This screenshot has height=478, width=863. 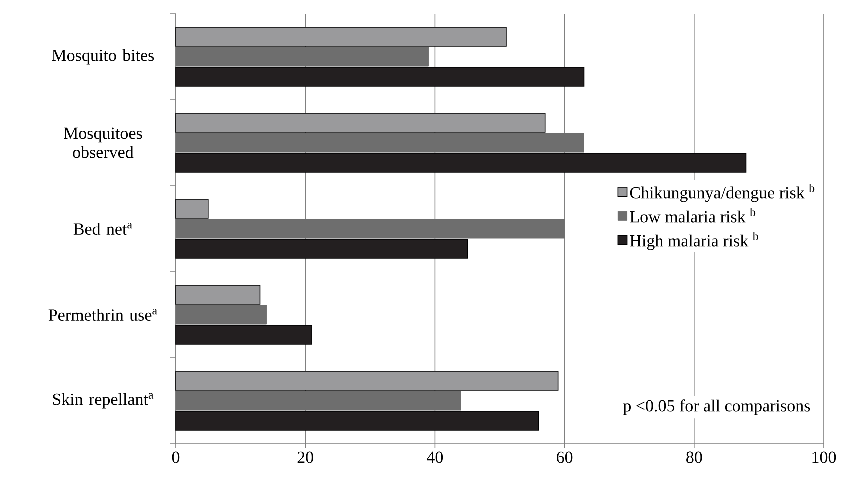 I want to click on x-tick-label: 60, so click(x=565, y=458).